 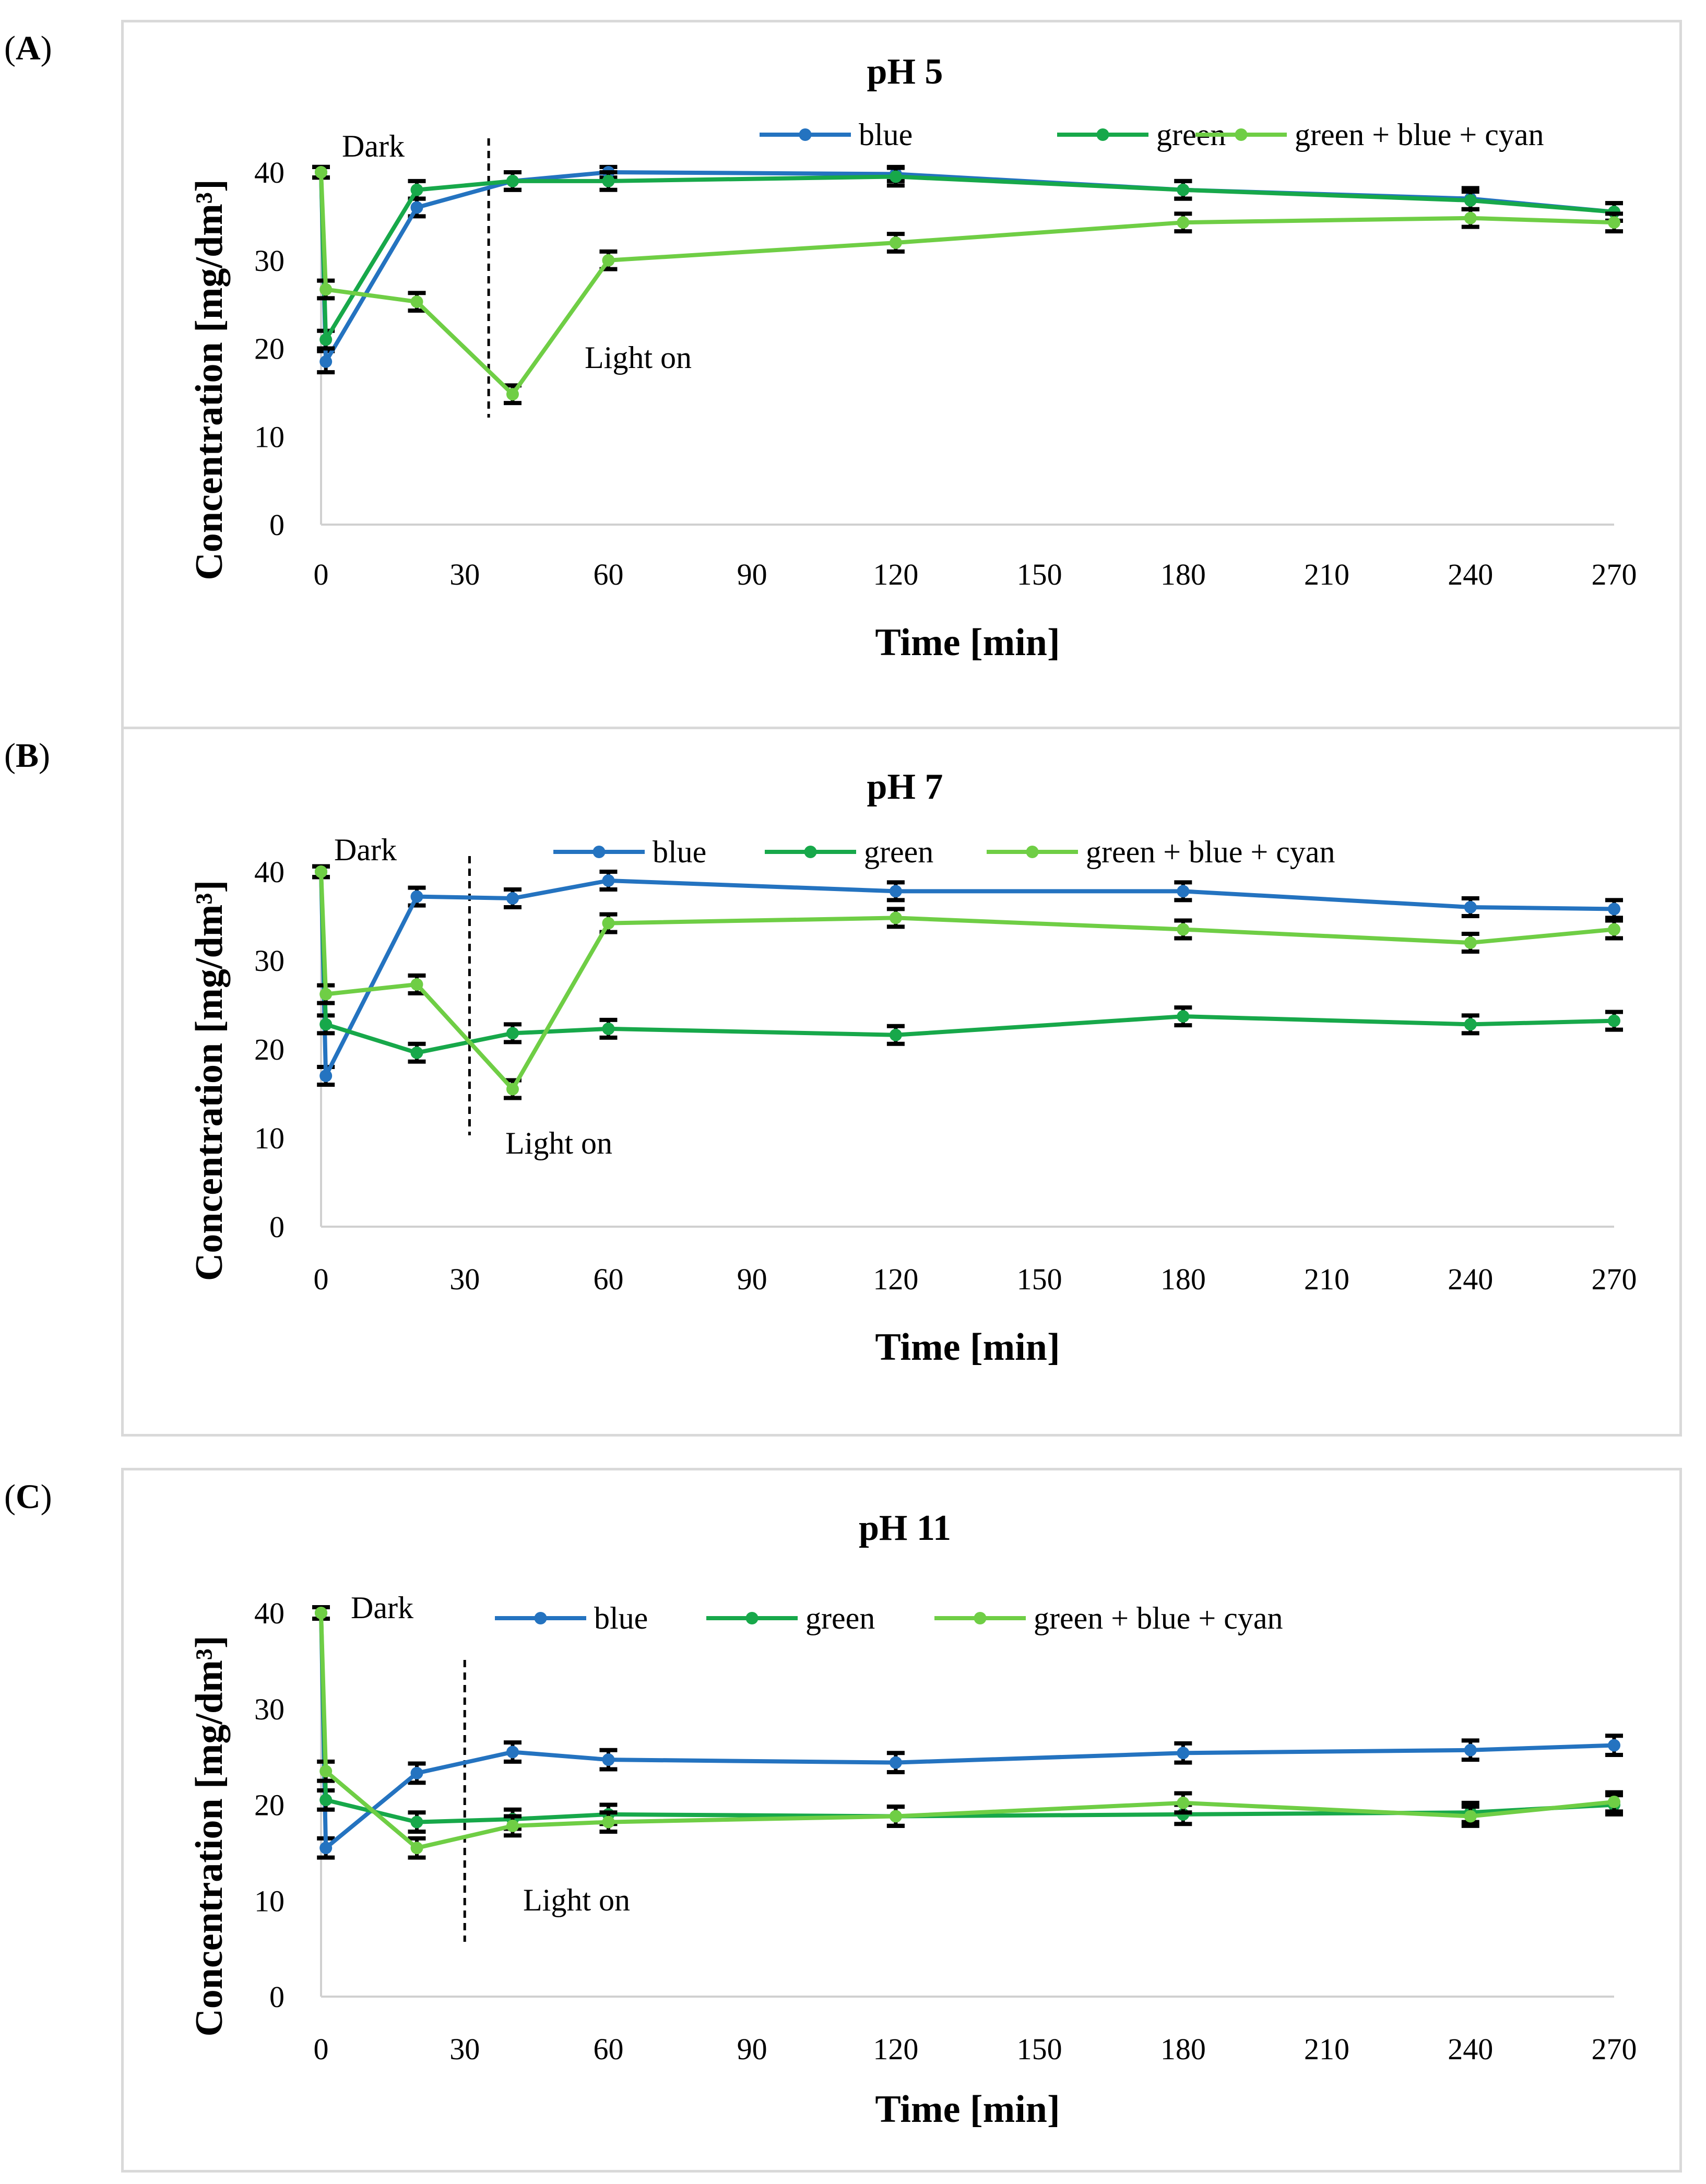 I want to click on chart-title: pH 7, so click(x=905, y=787).